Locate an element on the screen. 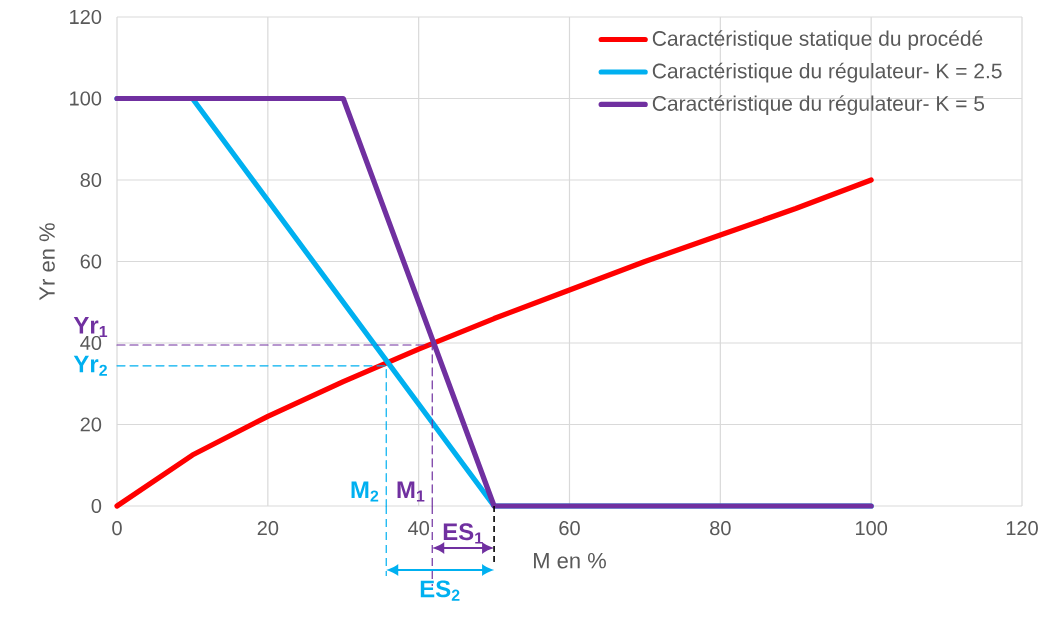 This screenshot has width=1051, height=621. y-tick-label: 60 is located at coordinates (91, 261).